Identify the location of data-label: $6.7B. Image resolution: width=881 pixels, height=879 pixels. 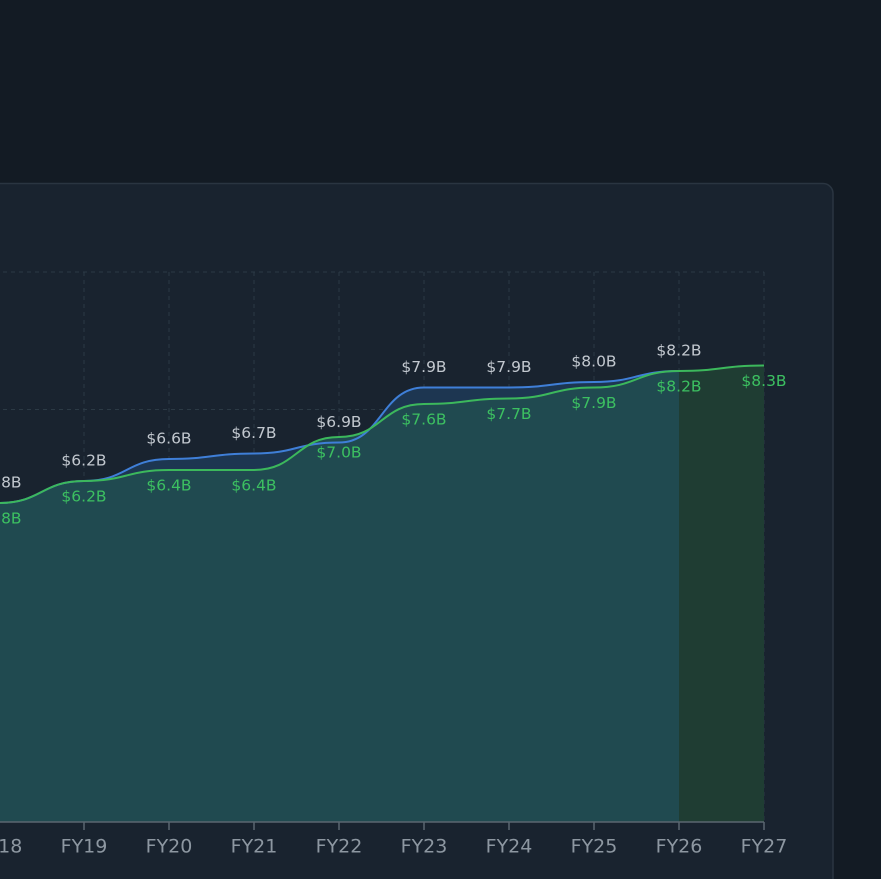
(253, 433).